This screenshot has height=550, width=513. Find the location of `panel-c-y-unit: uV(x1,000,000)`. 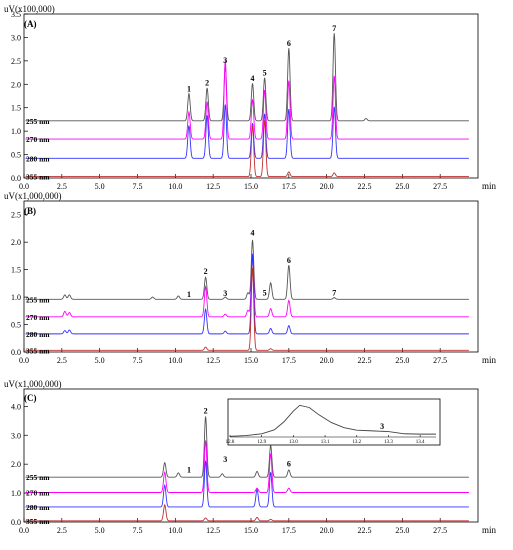

panel-c-y-unit: uV(x1,000,000) is located at coordinates (33, 384).